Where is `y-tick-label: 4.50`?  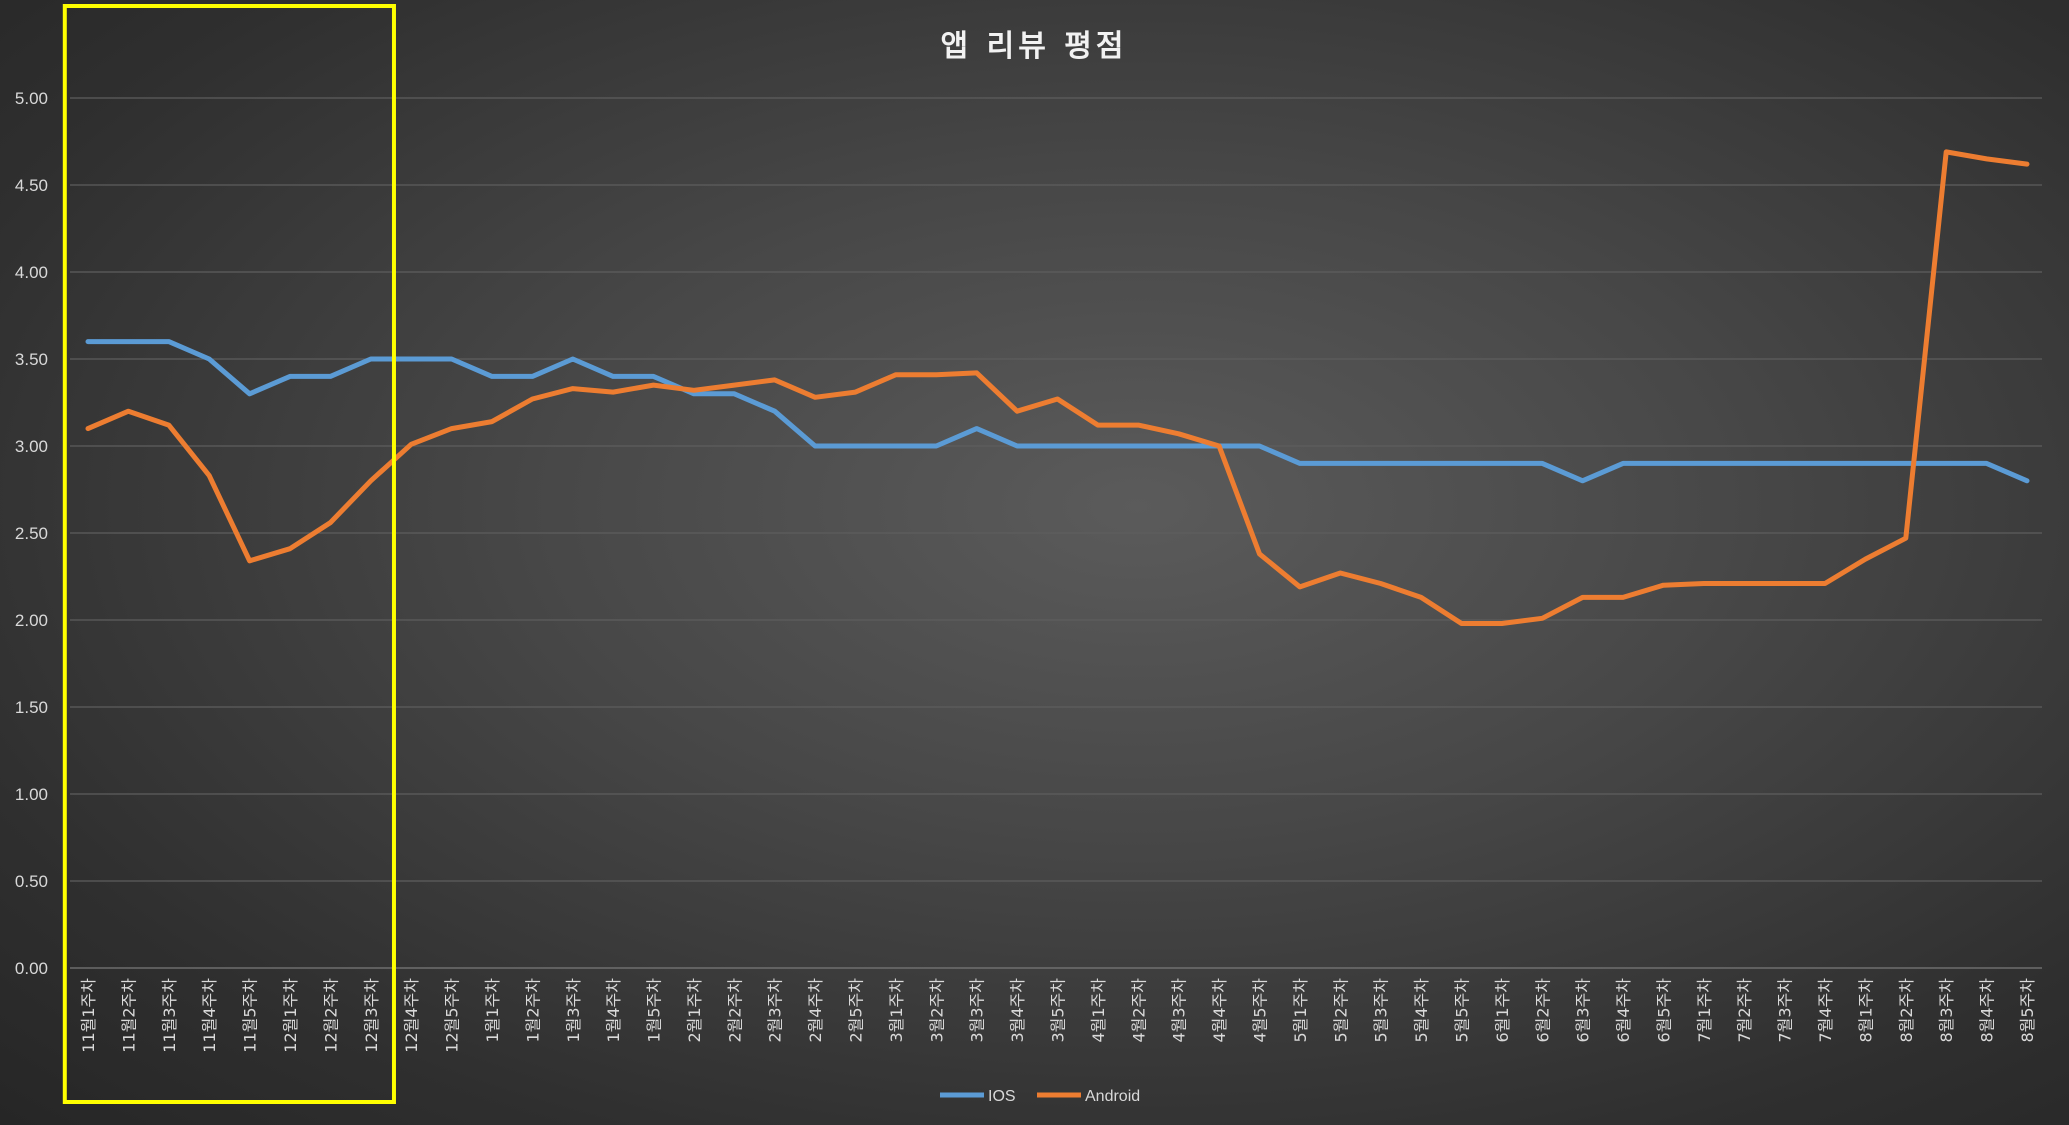 y-tick-label: 4.50 is located at coordinates (31, 185).